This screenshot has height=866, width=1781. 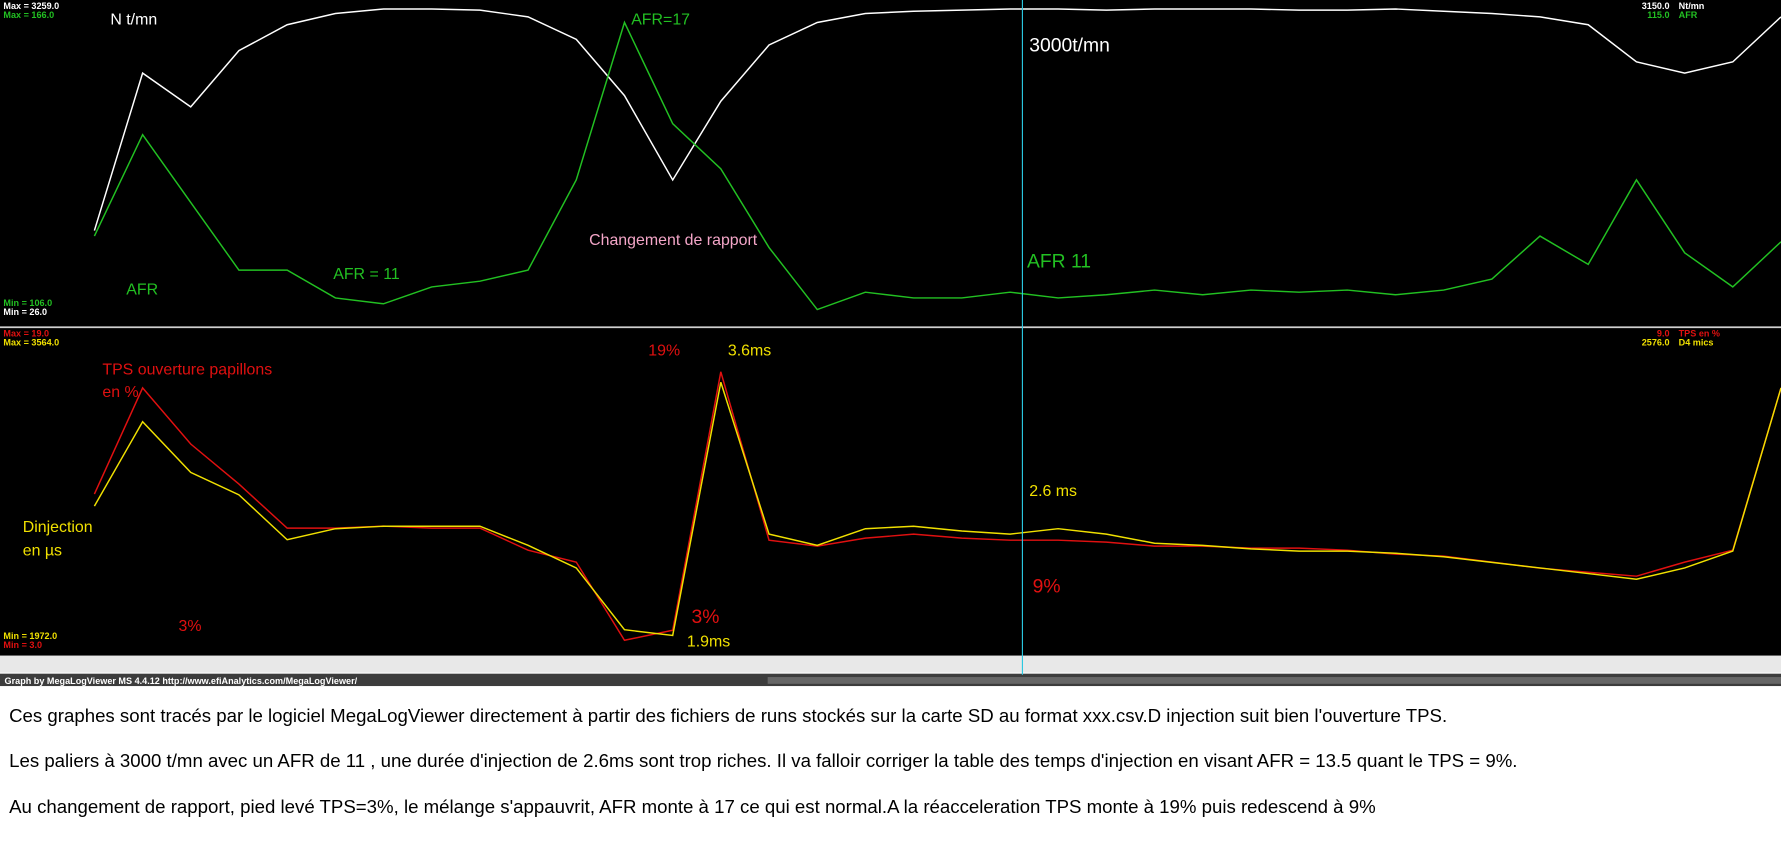 I want to click on min-label: Min = 1972.0, so click(x=30, y=636).